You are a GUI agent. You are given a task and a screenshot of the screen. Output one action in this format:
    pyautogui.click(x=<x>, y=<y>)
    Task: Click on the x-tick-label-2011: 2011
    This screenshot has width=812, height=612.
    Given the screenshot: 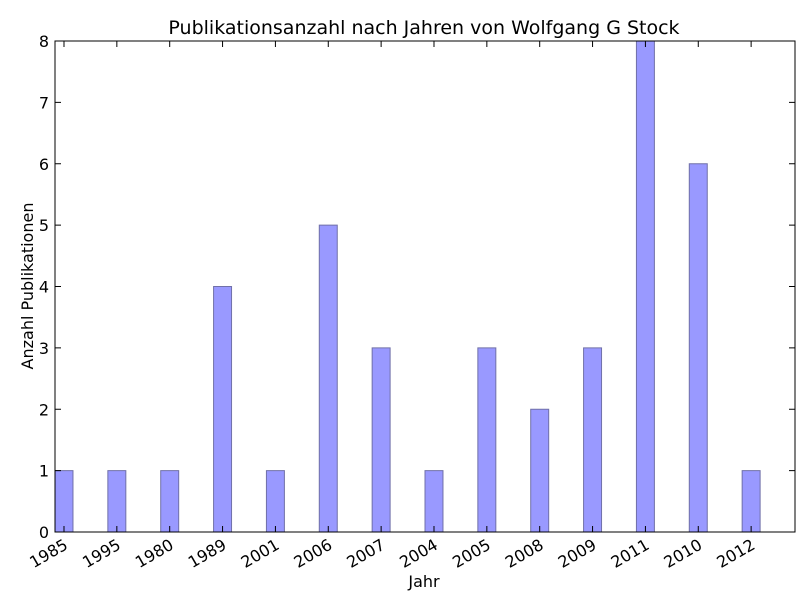 What is the action you would take?
    pyautogui.click(x=630, y=553)
    